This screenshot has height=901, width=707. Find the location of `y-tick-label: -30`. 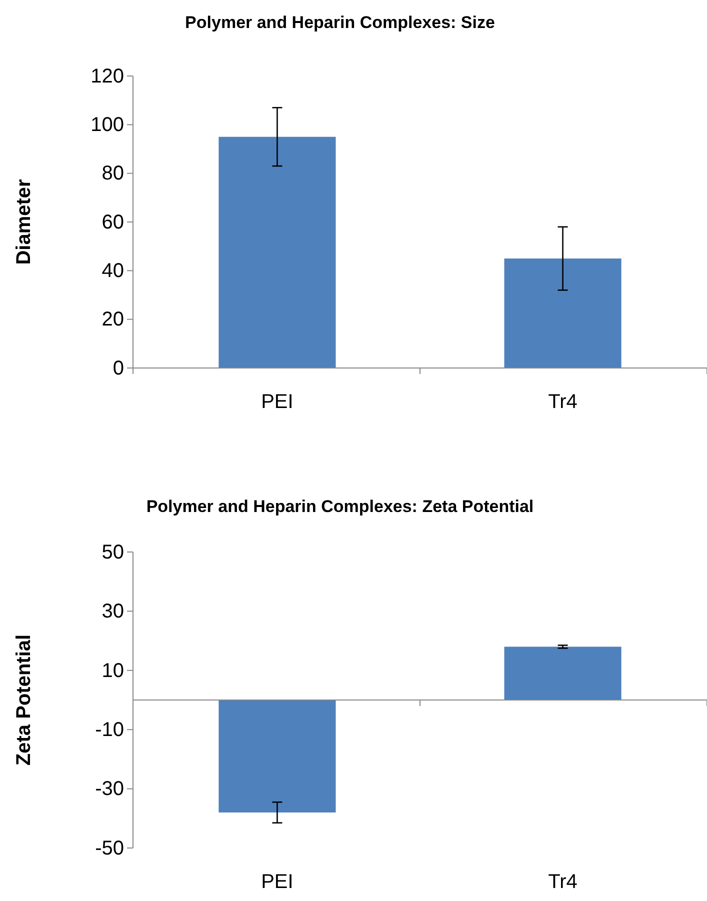

y-tick-label: -30 is located at coordinates (109, 789).